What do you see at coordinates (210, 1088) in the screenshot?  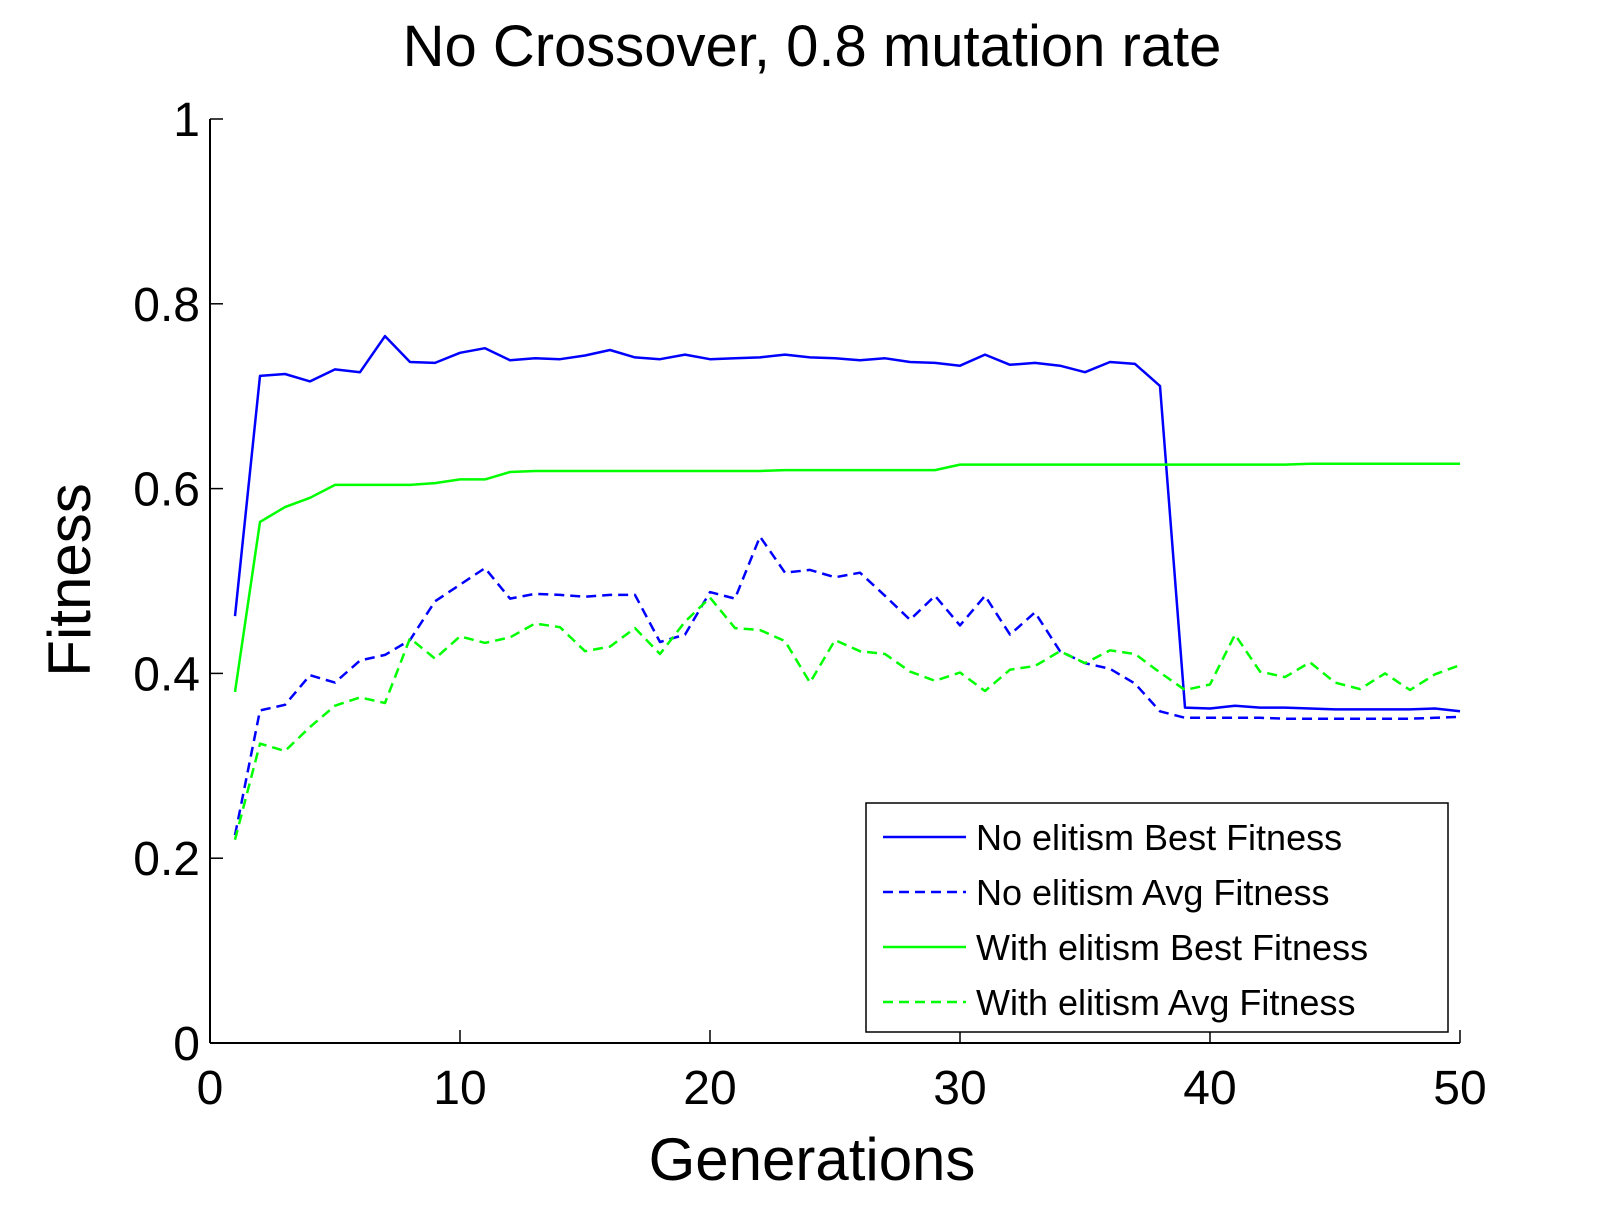 I see `x-tick-label: 0` at bounding box center [210, 1088].